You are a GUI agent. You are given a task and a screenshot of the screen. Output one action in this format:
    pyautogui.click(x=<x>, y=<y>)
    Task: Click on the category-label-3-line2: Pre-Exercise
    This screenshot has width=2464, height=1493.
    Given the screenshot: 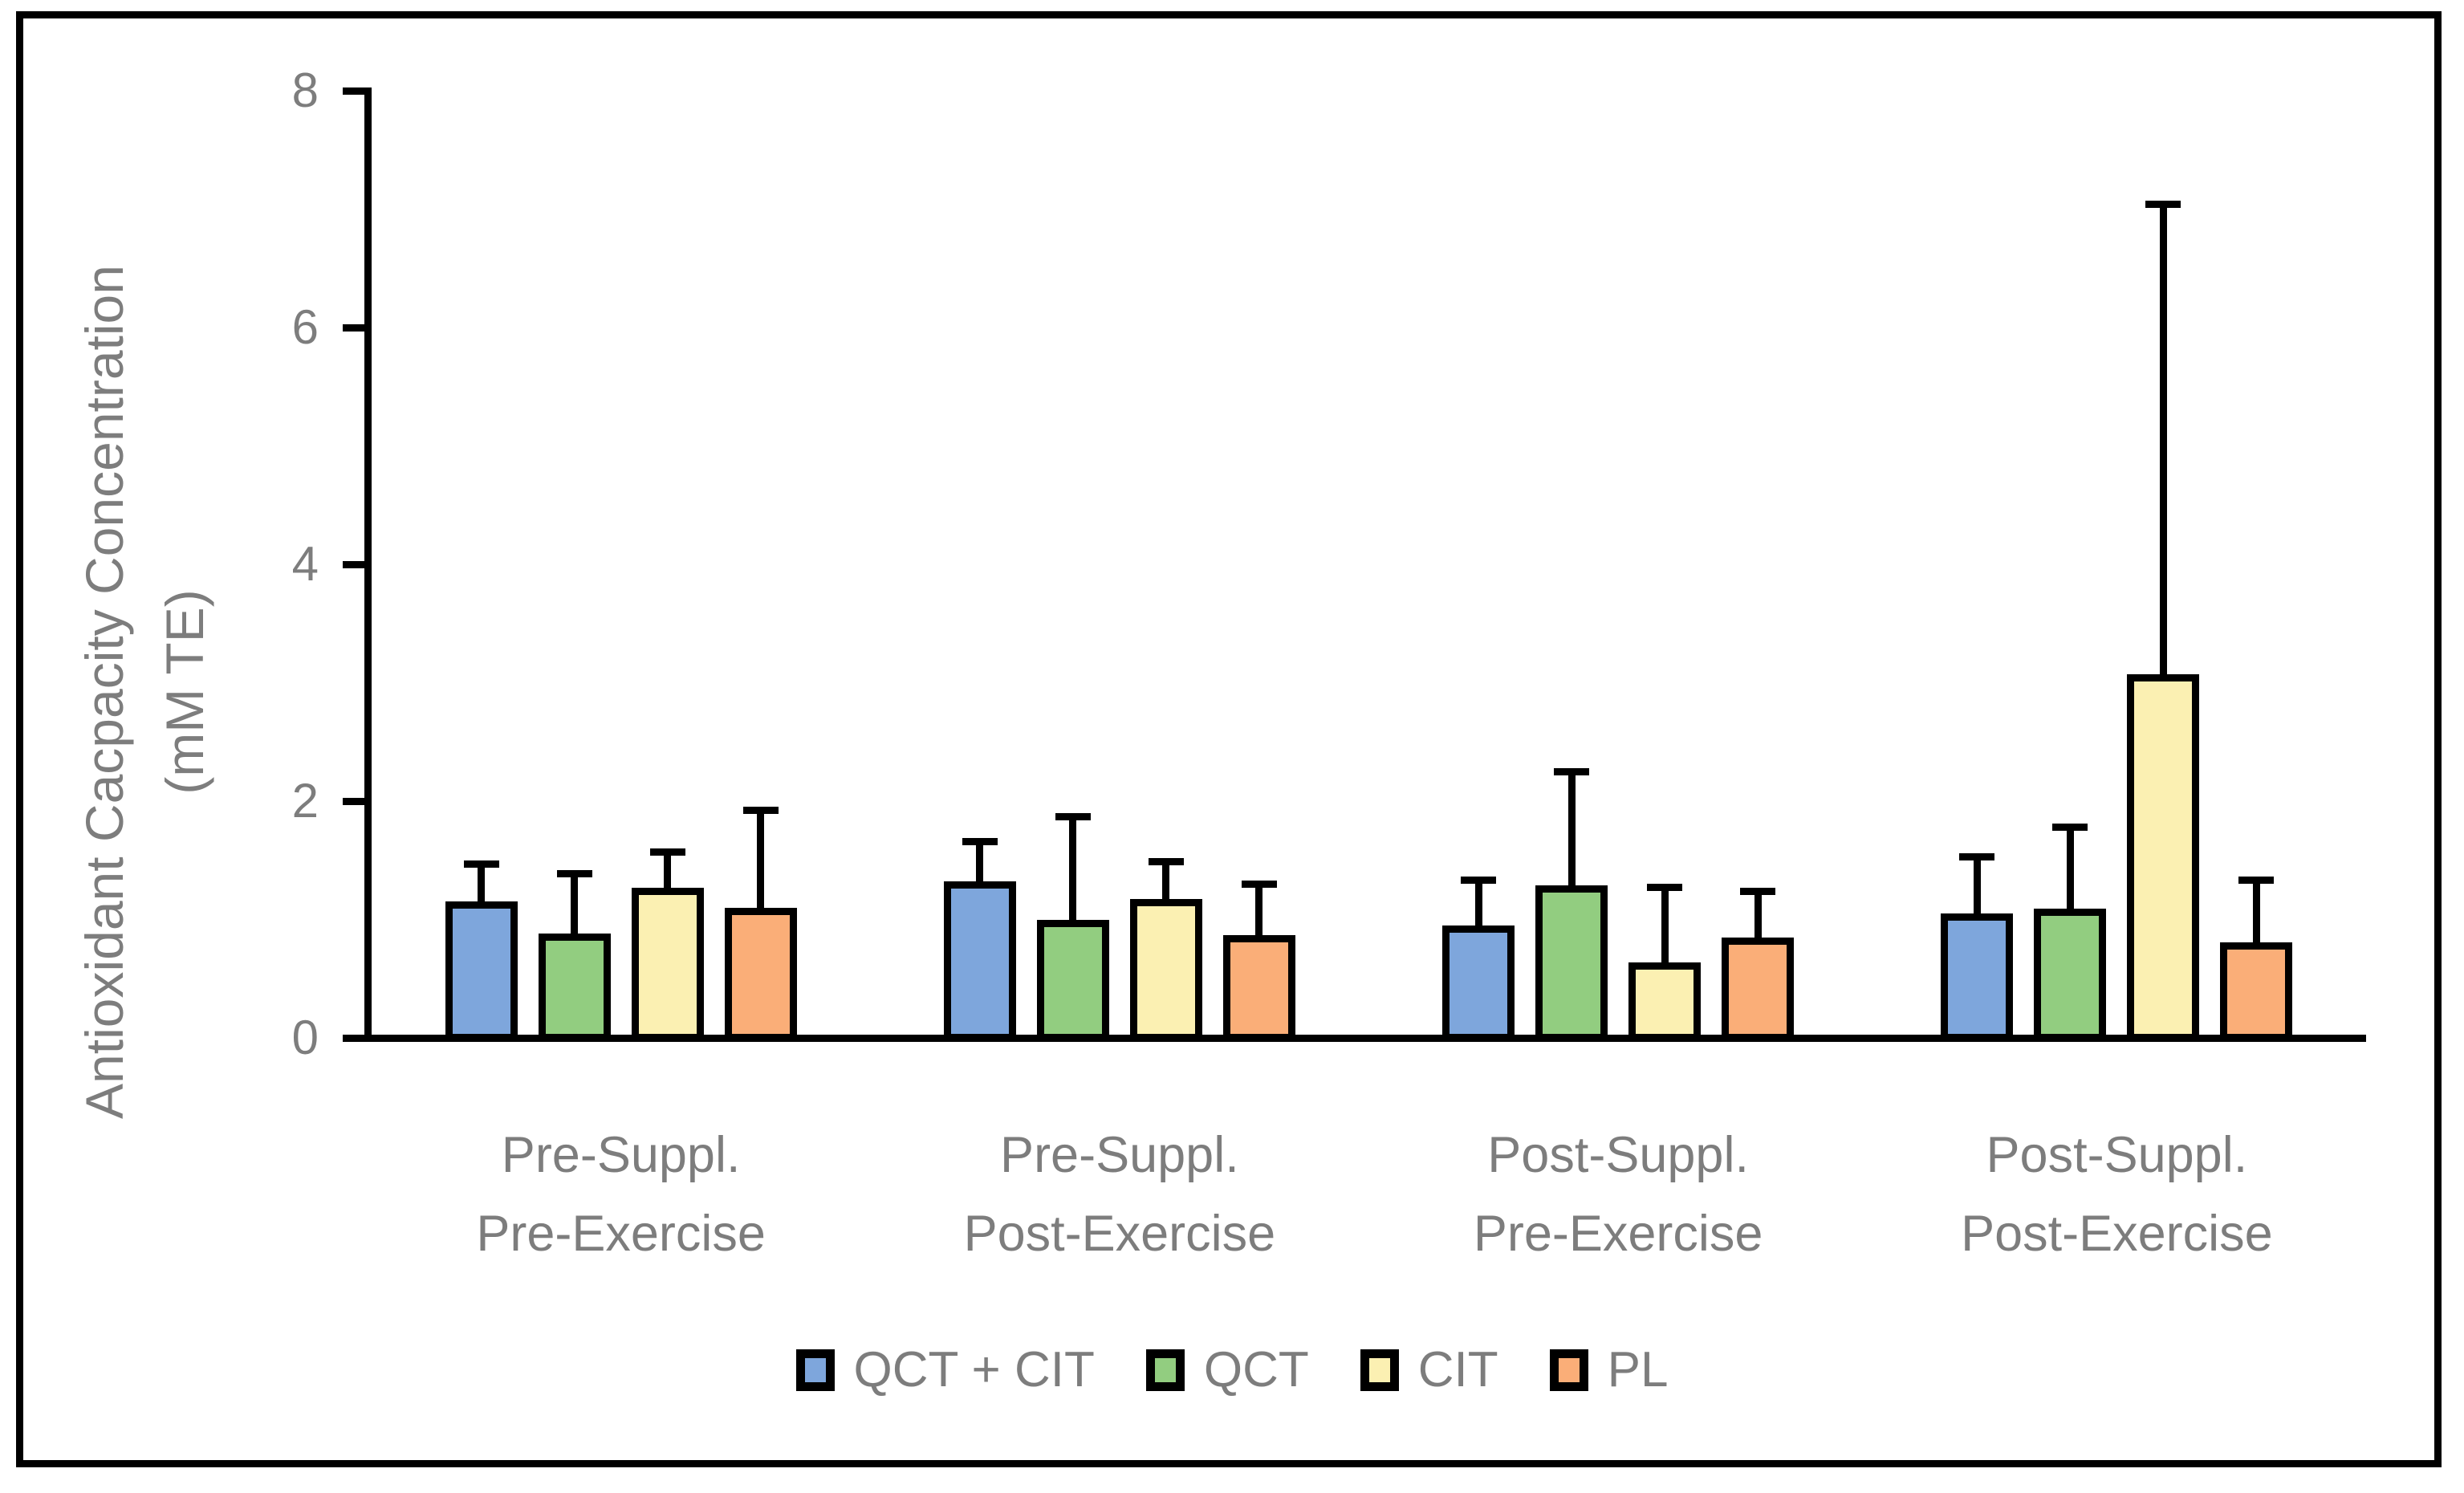 What is the action you would take?
    pyautogui.click(x=1618, y=1234)
    